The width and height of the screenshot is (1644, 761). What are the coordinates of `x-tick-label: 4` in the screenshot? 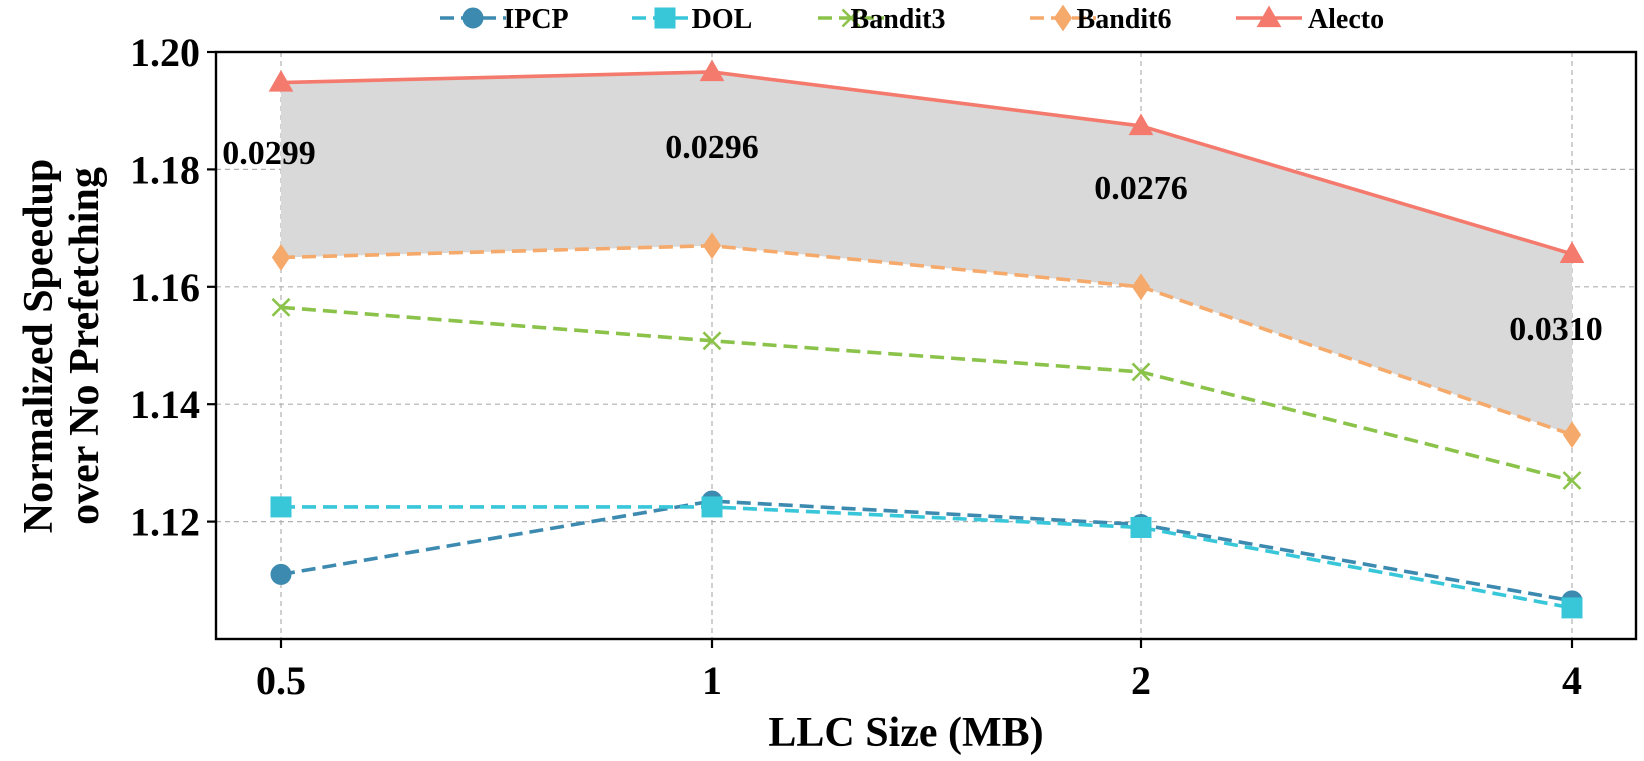 It's located at (1572, 680).